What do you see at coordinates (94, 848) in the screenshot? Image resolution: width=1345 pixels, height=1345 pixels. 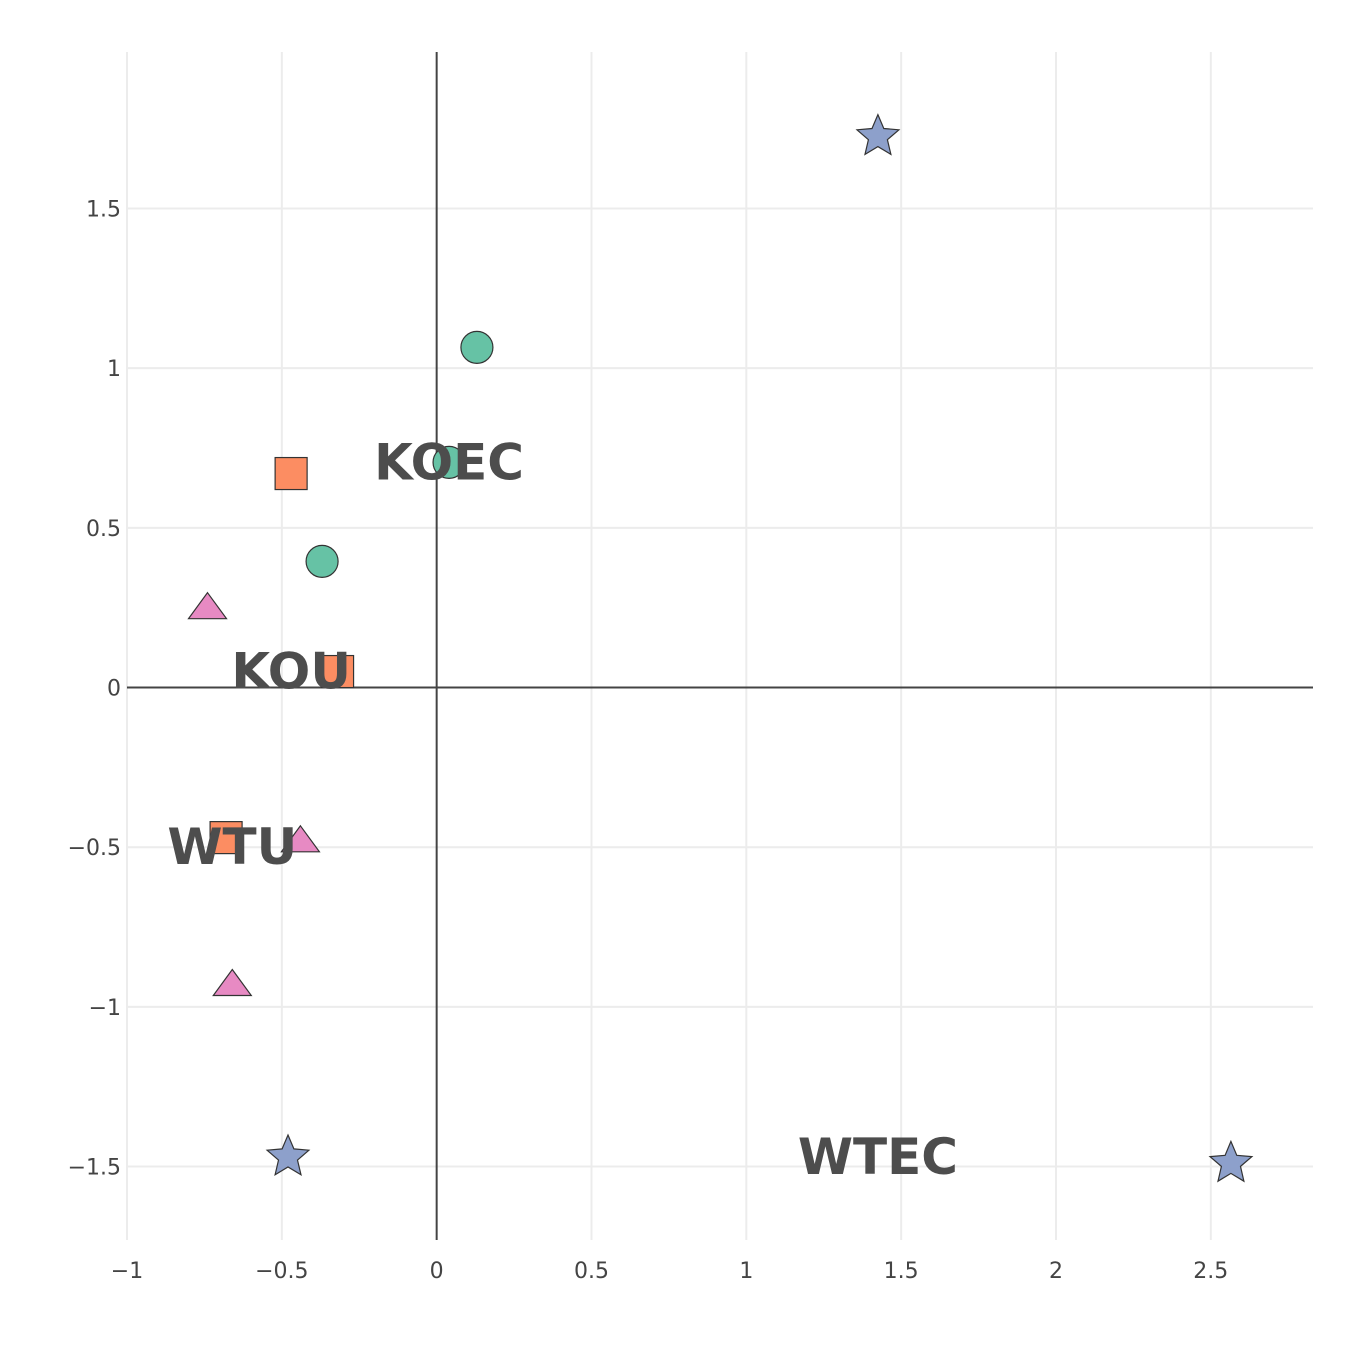 I see `y-tick-label: −0.5` at bounding box center [94, 848].